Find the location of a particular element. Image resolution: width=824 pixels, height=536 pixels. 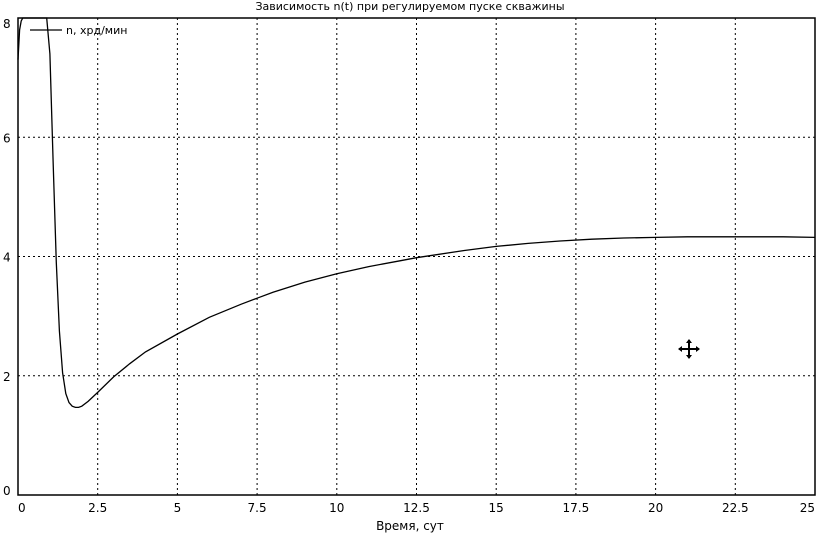

x-tick-label: 12.5 is located at coordinates (416, 508).